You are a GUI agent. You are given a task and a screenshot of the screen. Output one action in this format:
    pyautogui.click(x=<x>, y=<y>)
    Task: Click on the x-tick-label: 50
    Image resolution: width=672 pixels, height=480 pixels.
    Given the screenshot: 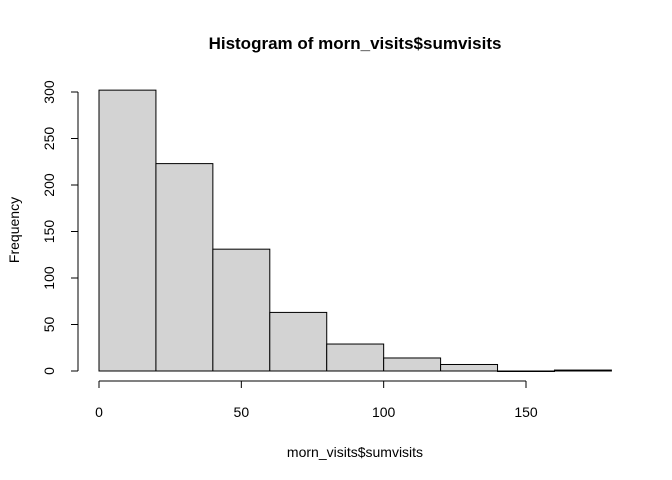 What is the action you would take?
    pyautogui.click(x=242, y=412)
    